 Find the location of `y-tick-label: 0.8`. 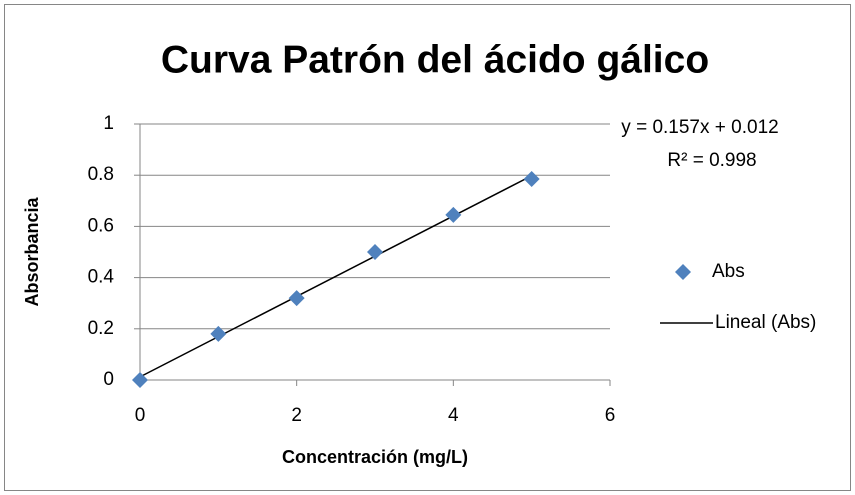

y-tick-label: 0.8 is located at coordinates (101, 174).